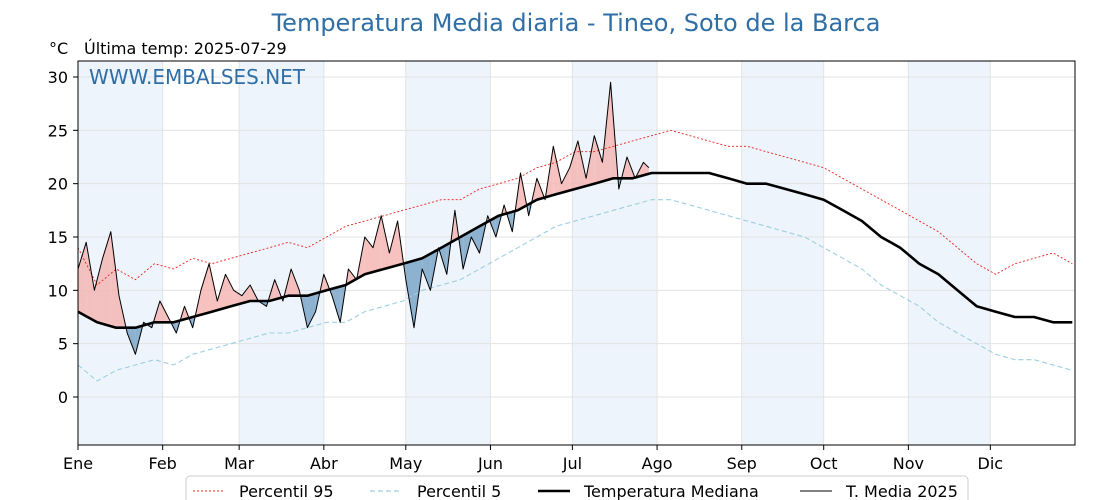 The width and height of the screenshot is (1120, 500). I want to click on x-tick-label: Sep, so click(742, 463).